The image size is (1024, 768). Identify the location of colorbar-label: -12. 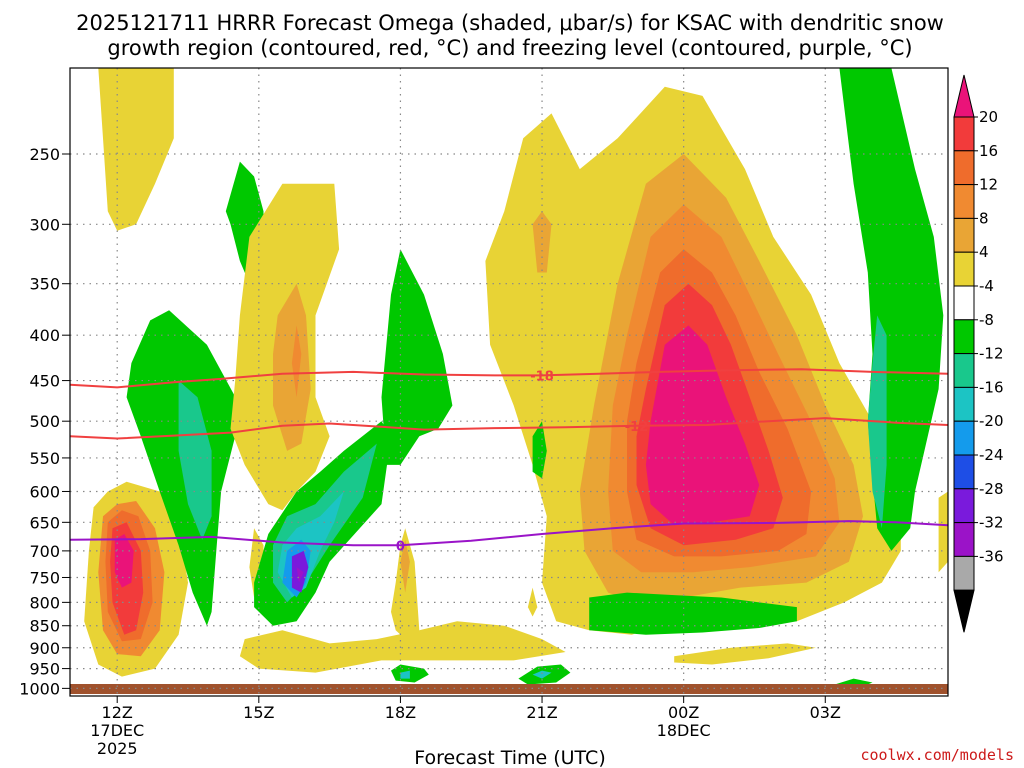
(991, 354).